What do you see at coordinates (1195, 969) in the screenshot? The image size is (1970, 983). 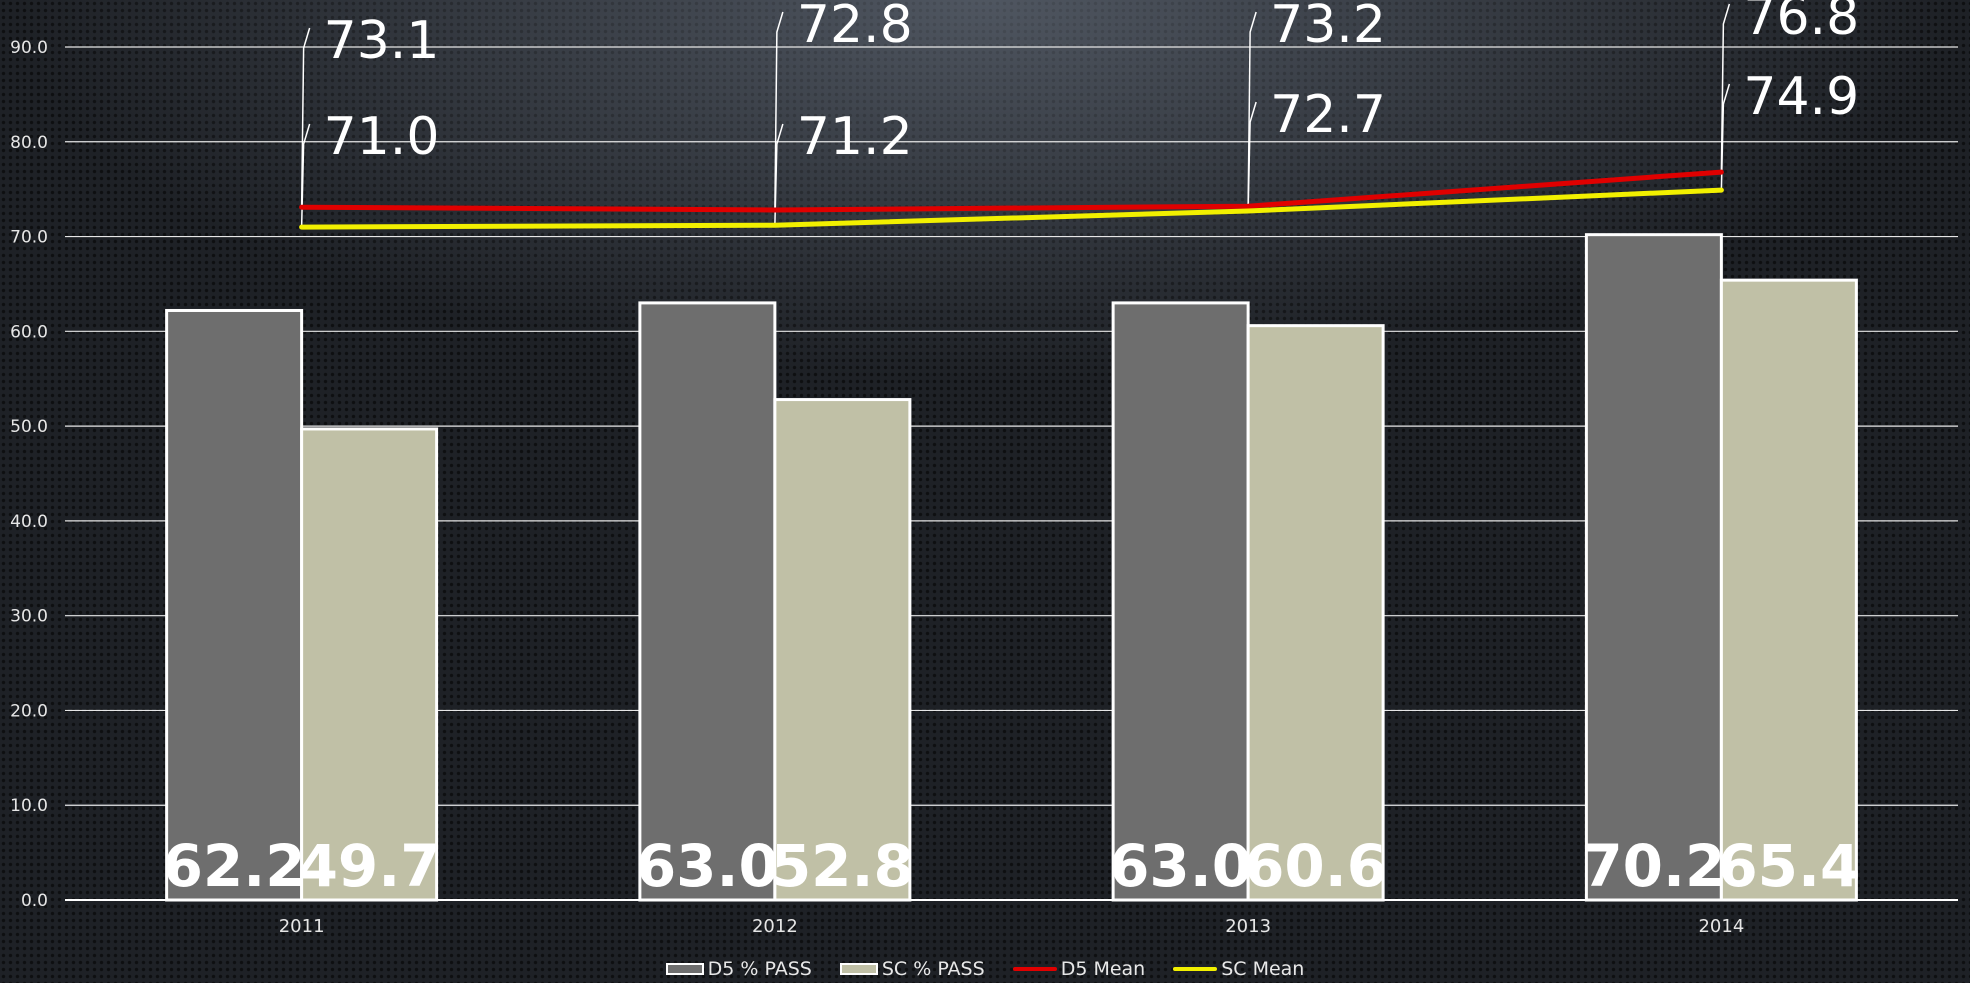 I see `legend-swatch-sc-mean` at bounding box center [1195, 969].